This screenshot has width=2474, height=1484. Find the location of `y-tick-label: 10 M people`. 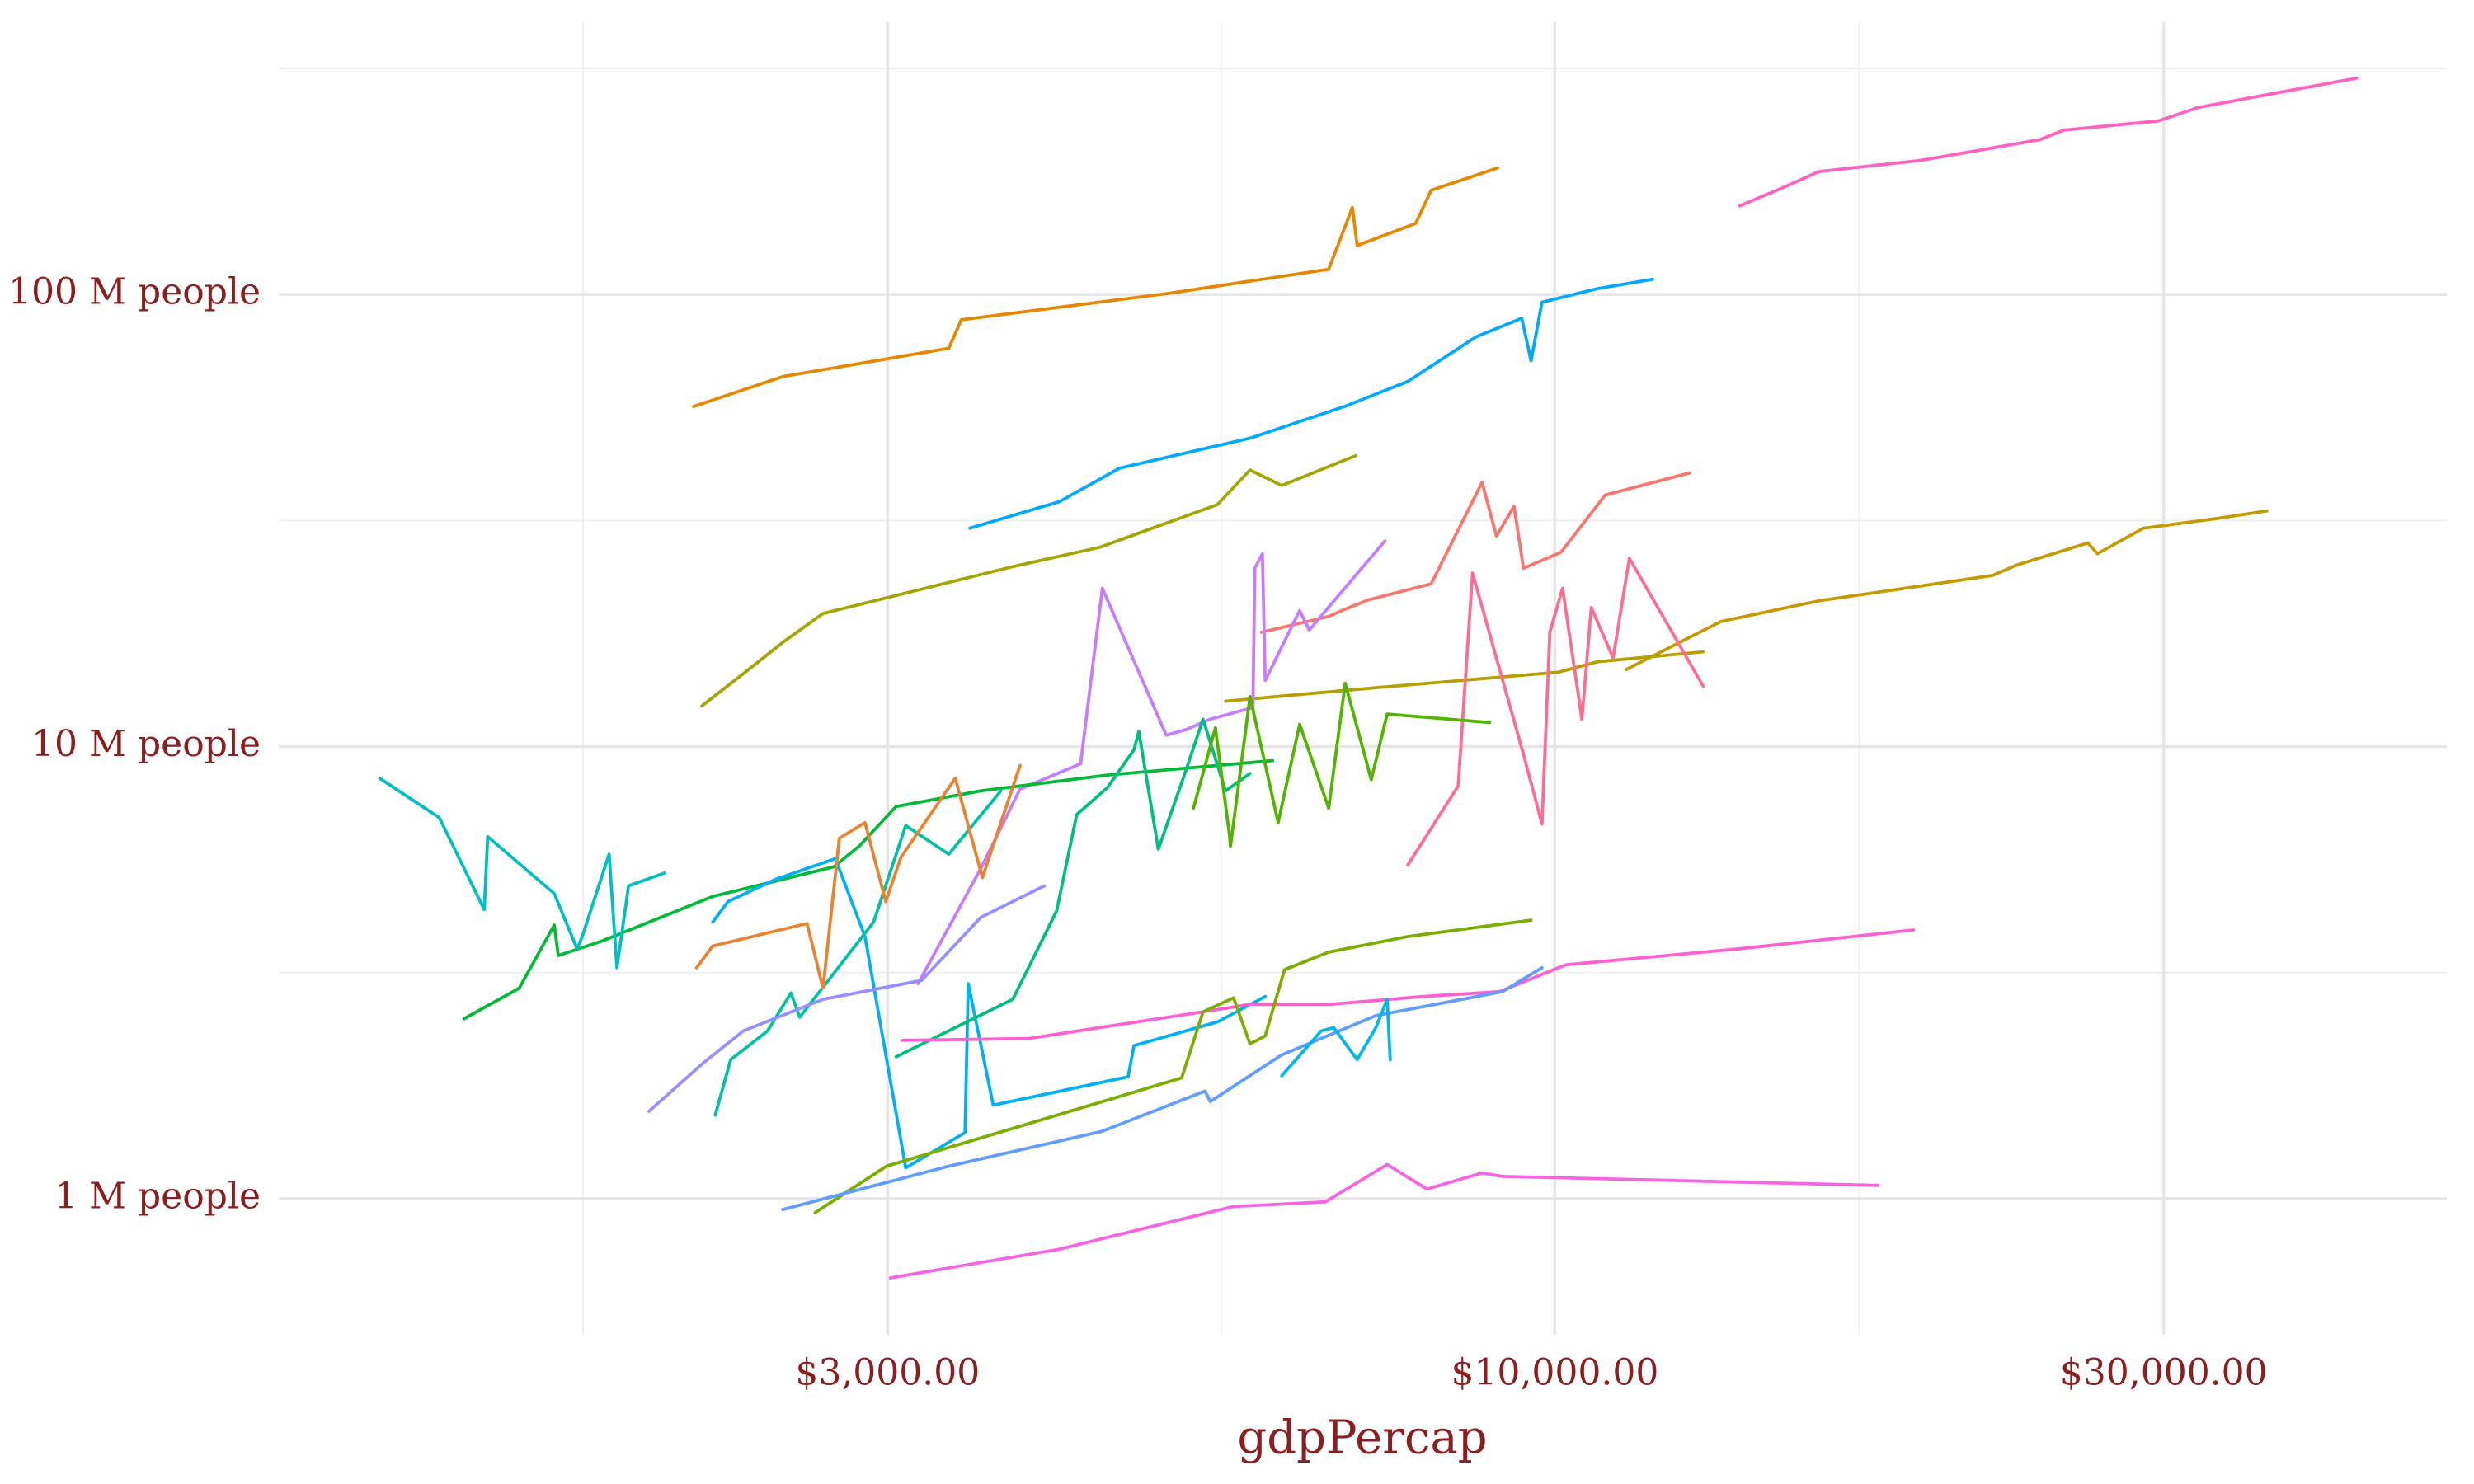

y-tick-label: 10 M people is located at coordinates (146, 744).